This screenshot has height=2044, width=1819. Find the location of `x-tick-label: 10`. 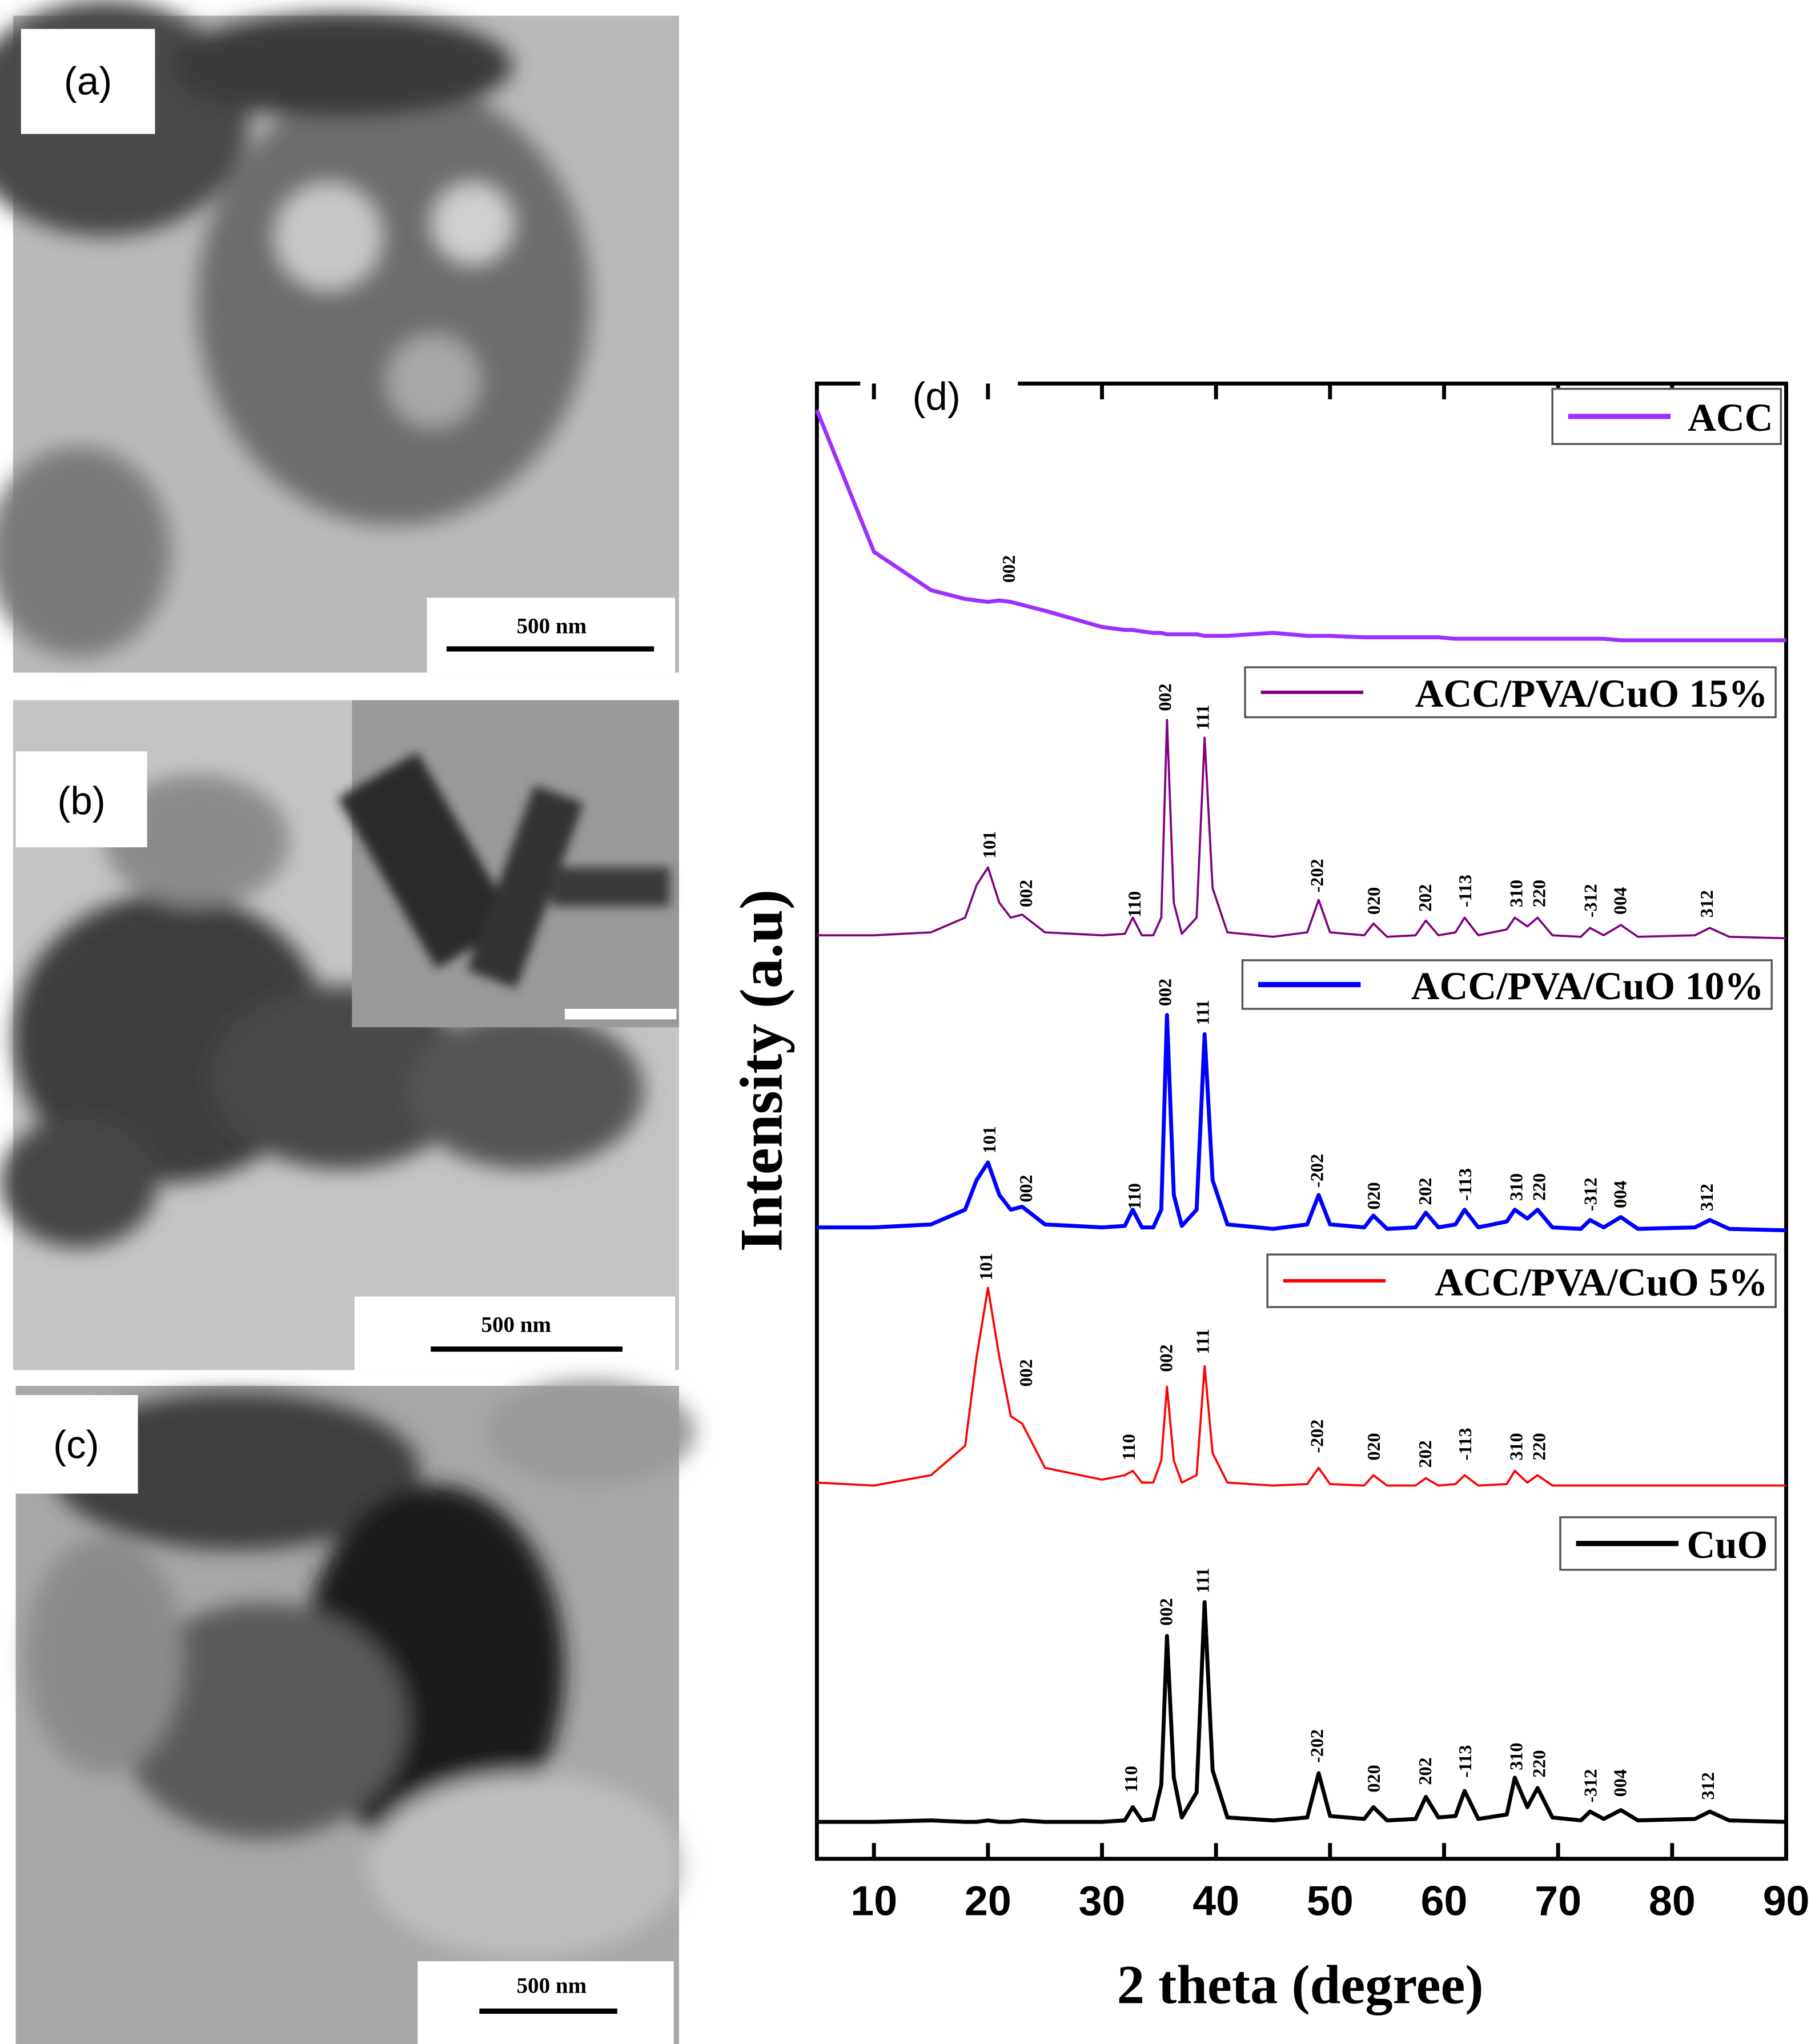

x-tick-label: 10 is located at coordinates (874, 1901).